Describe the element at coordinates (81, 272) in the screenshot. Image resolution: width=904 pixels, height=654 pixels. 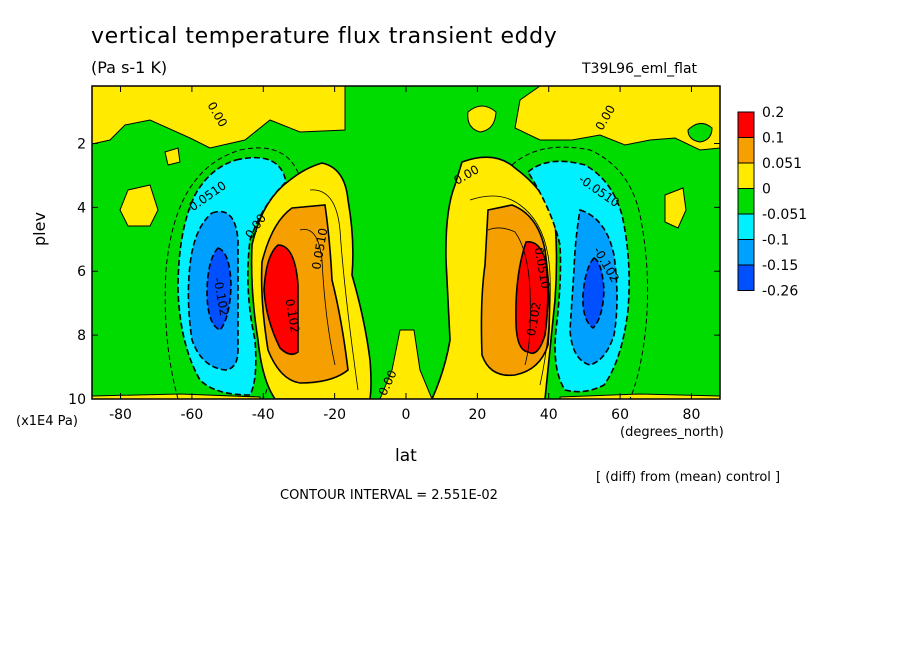
I see `y-tick-label: 6` at that location.